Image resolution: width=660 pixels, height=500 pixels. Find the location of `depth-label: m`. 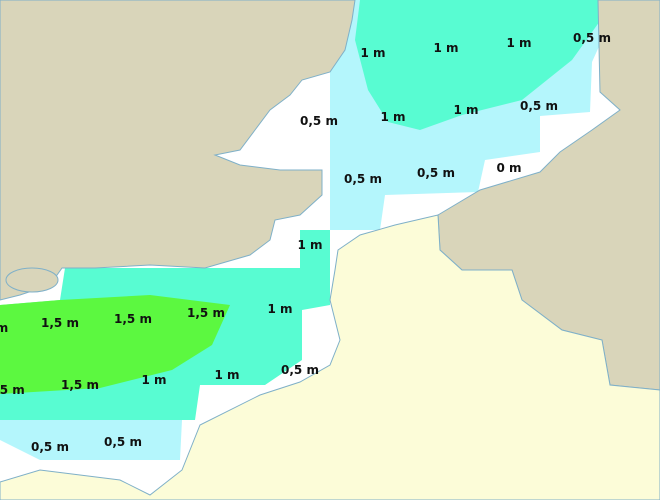

depth-label: m is located at coordinates (4, 328).